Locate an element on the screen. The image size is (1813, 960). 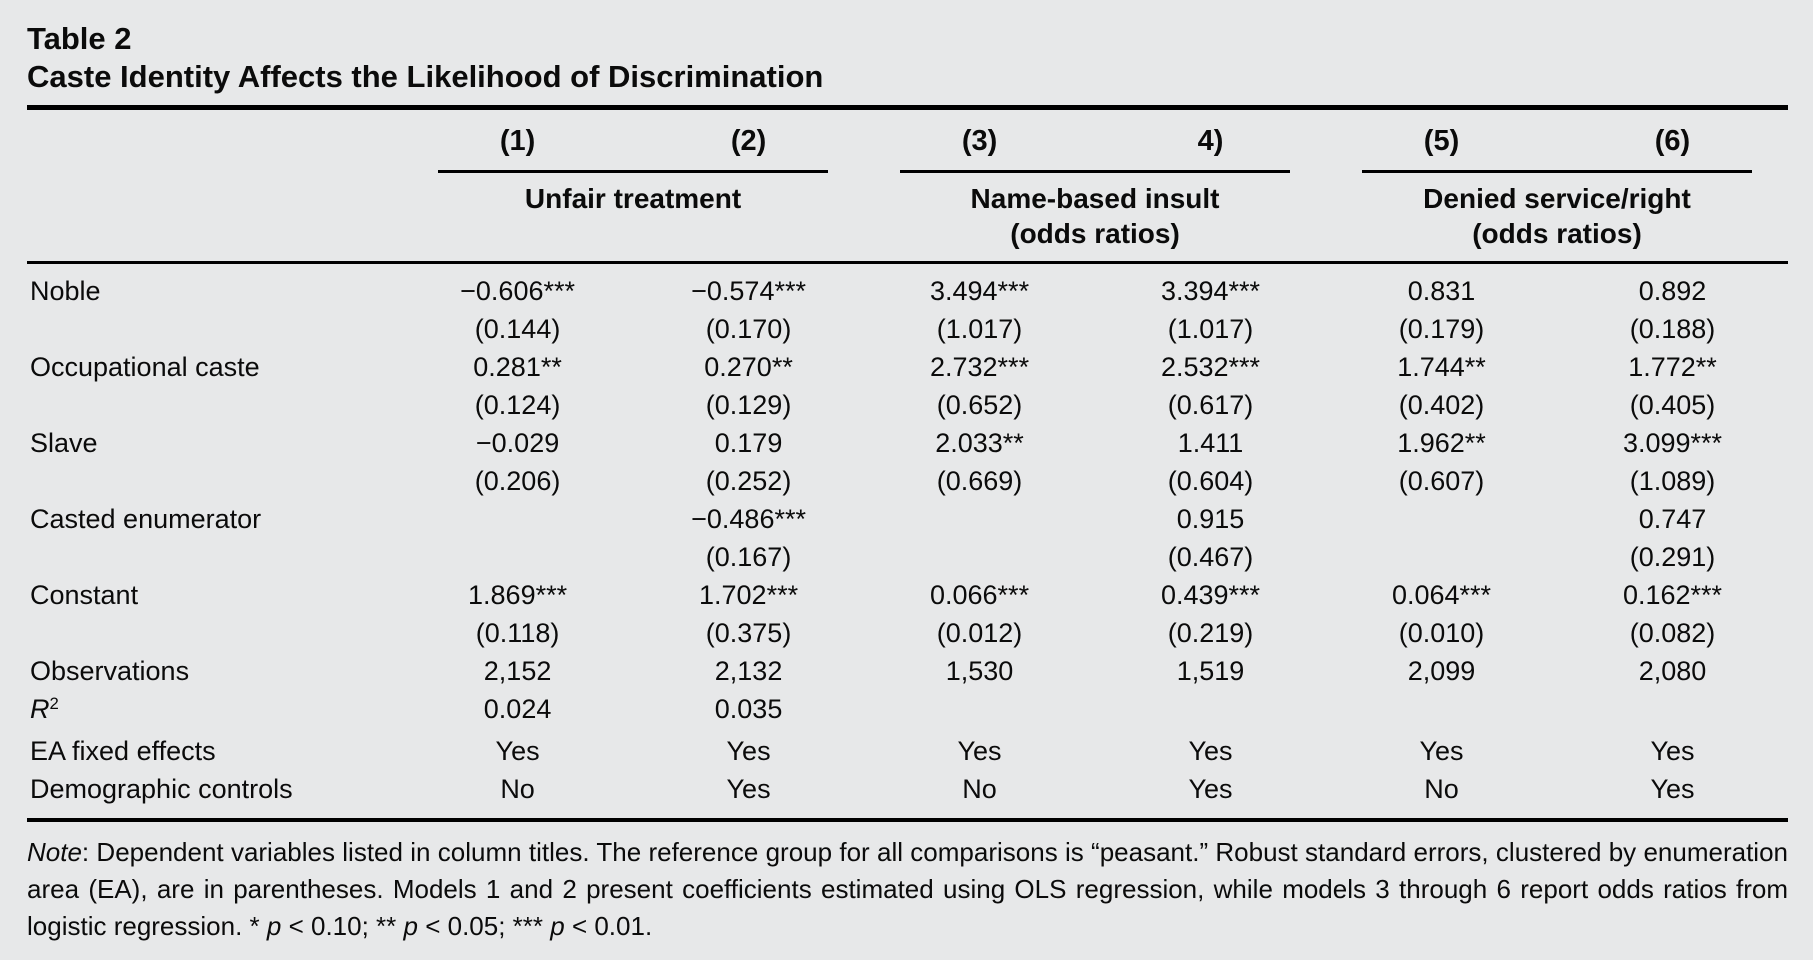
group-spanner-row is located at coordinates (907, 172).